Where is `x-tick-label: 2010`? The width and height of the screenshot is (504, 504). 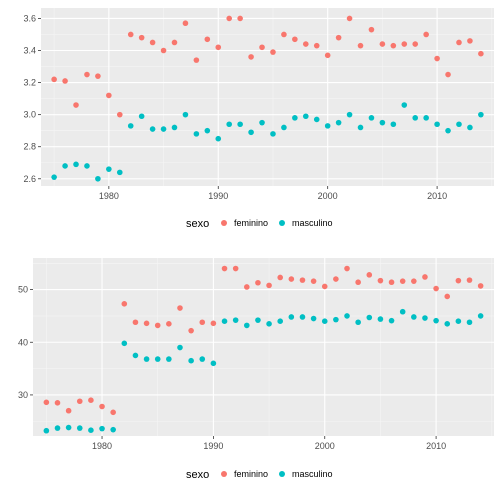 x-tick-label: 2010 is located at coordinates (436, 446).